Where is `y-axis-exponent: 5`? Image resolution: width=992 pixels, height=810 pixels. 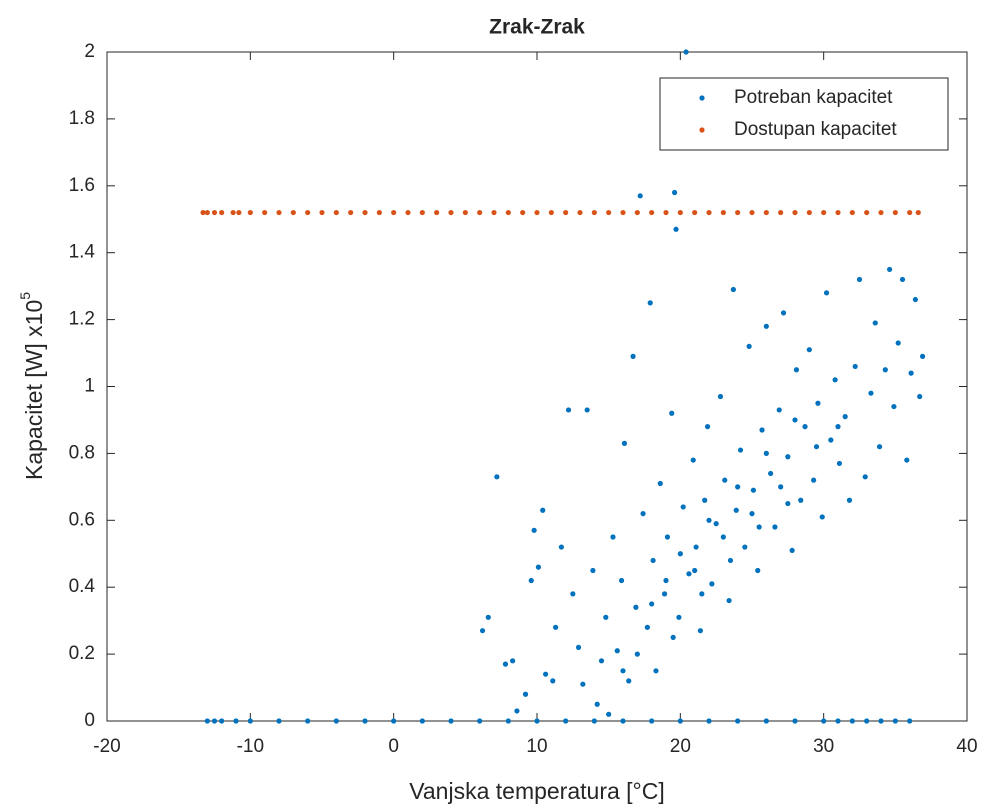 y-axis-exponent: 5 is located at coordinates (25, 296).